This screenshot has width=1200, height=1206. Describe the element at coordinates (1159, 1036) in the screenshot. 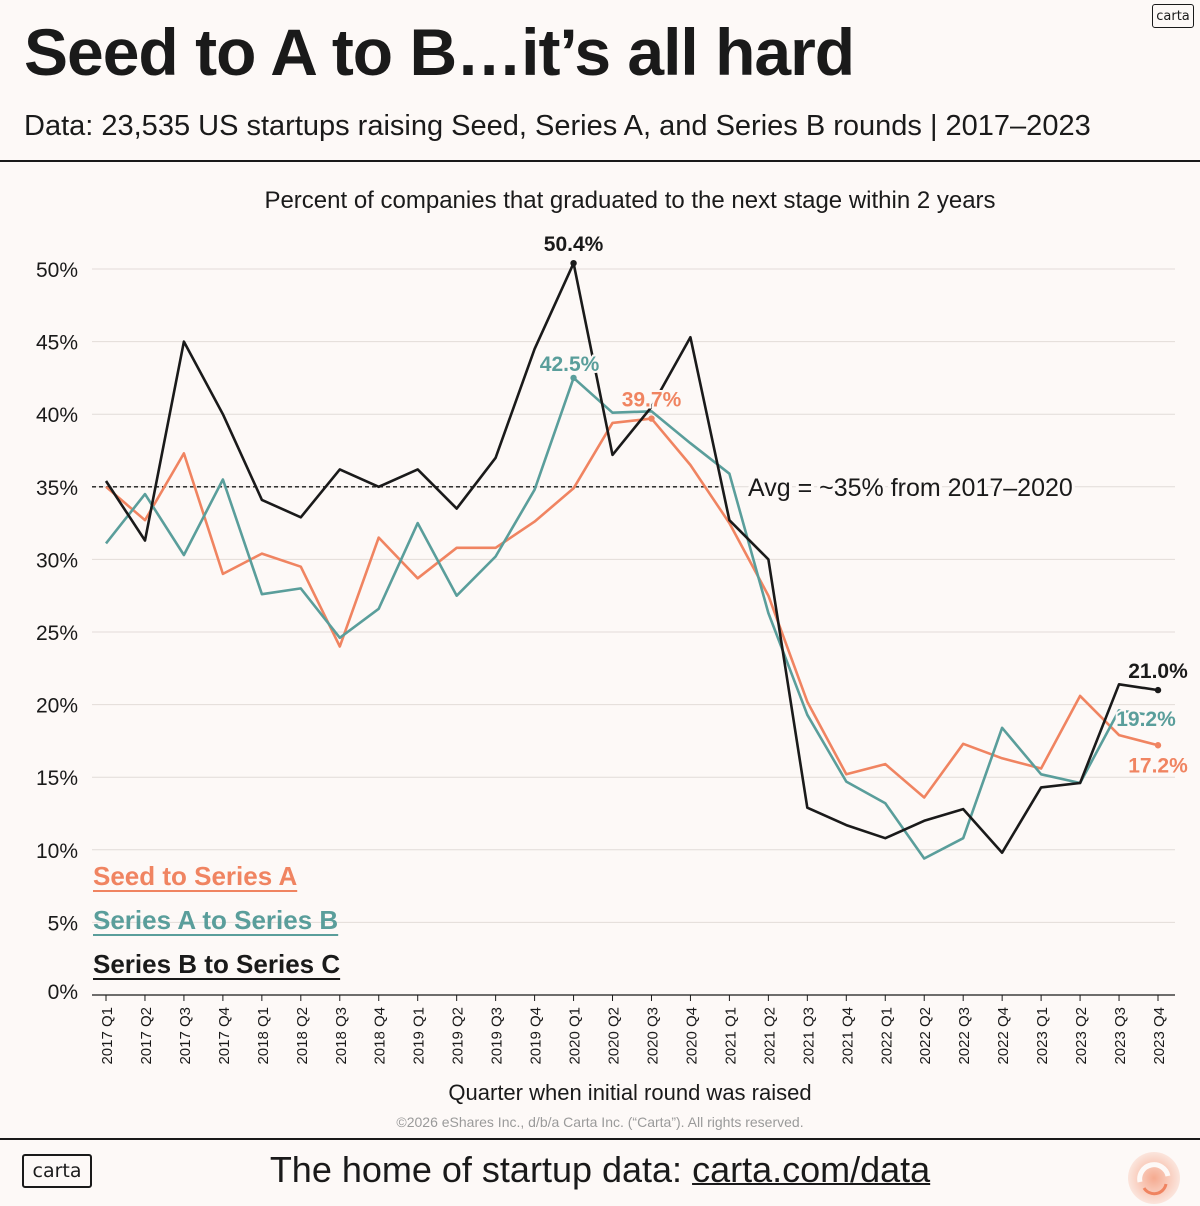

I see `x-tick-label: 2023 Q4` at that location.